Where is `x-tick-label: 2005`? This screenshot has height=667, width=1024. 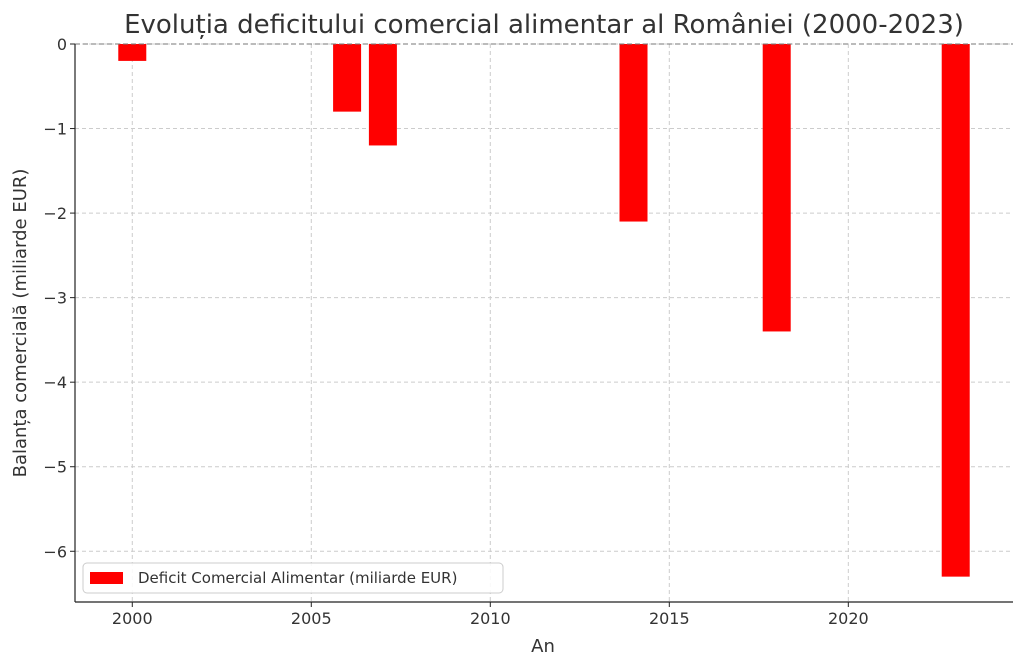
x-tick-label: 2005 is located at coordinates (311, 618).